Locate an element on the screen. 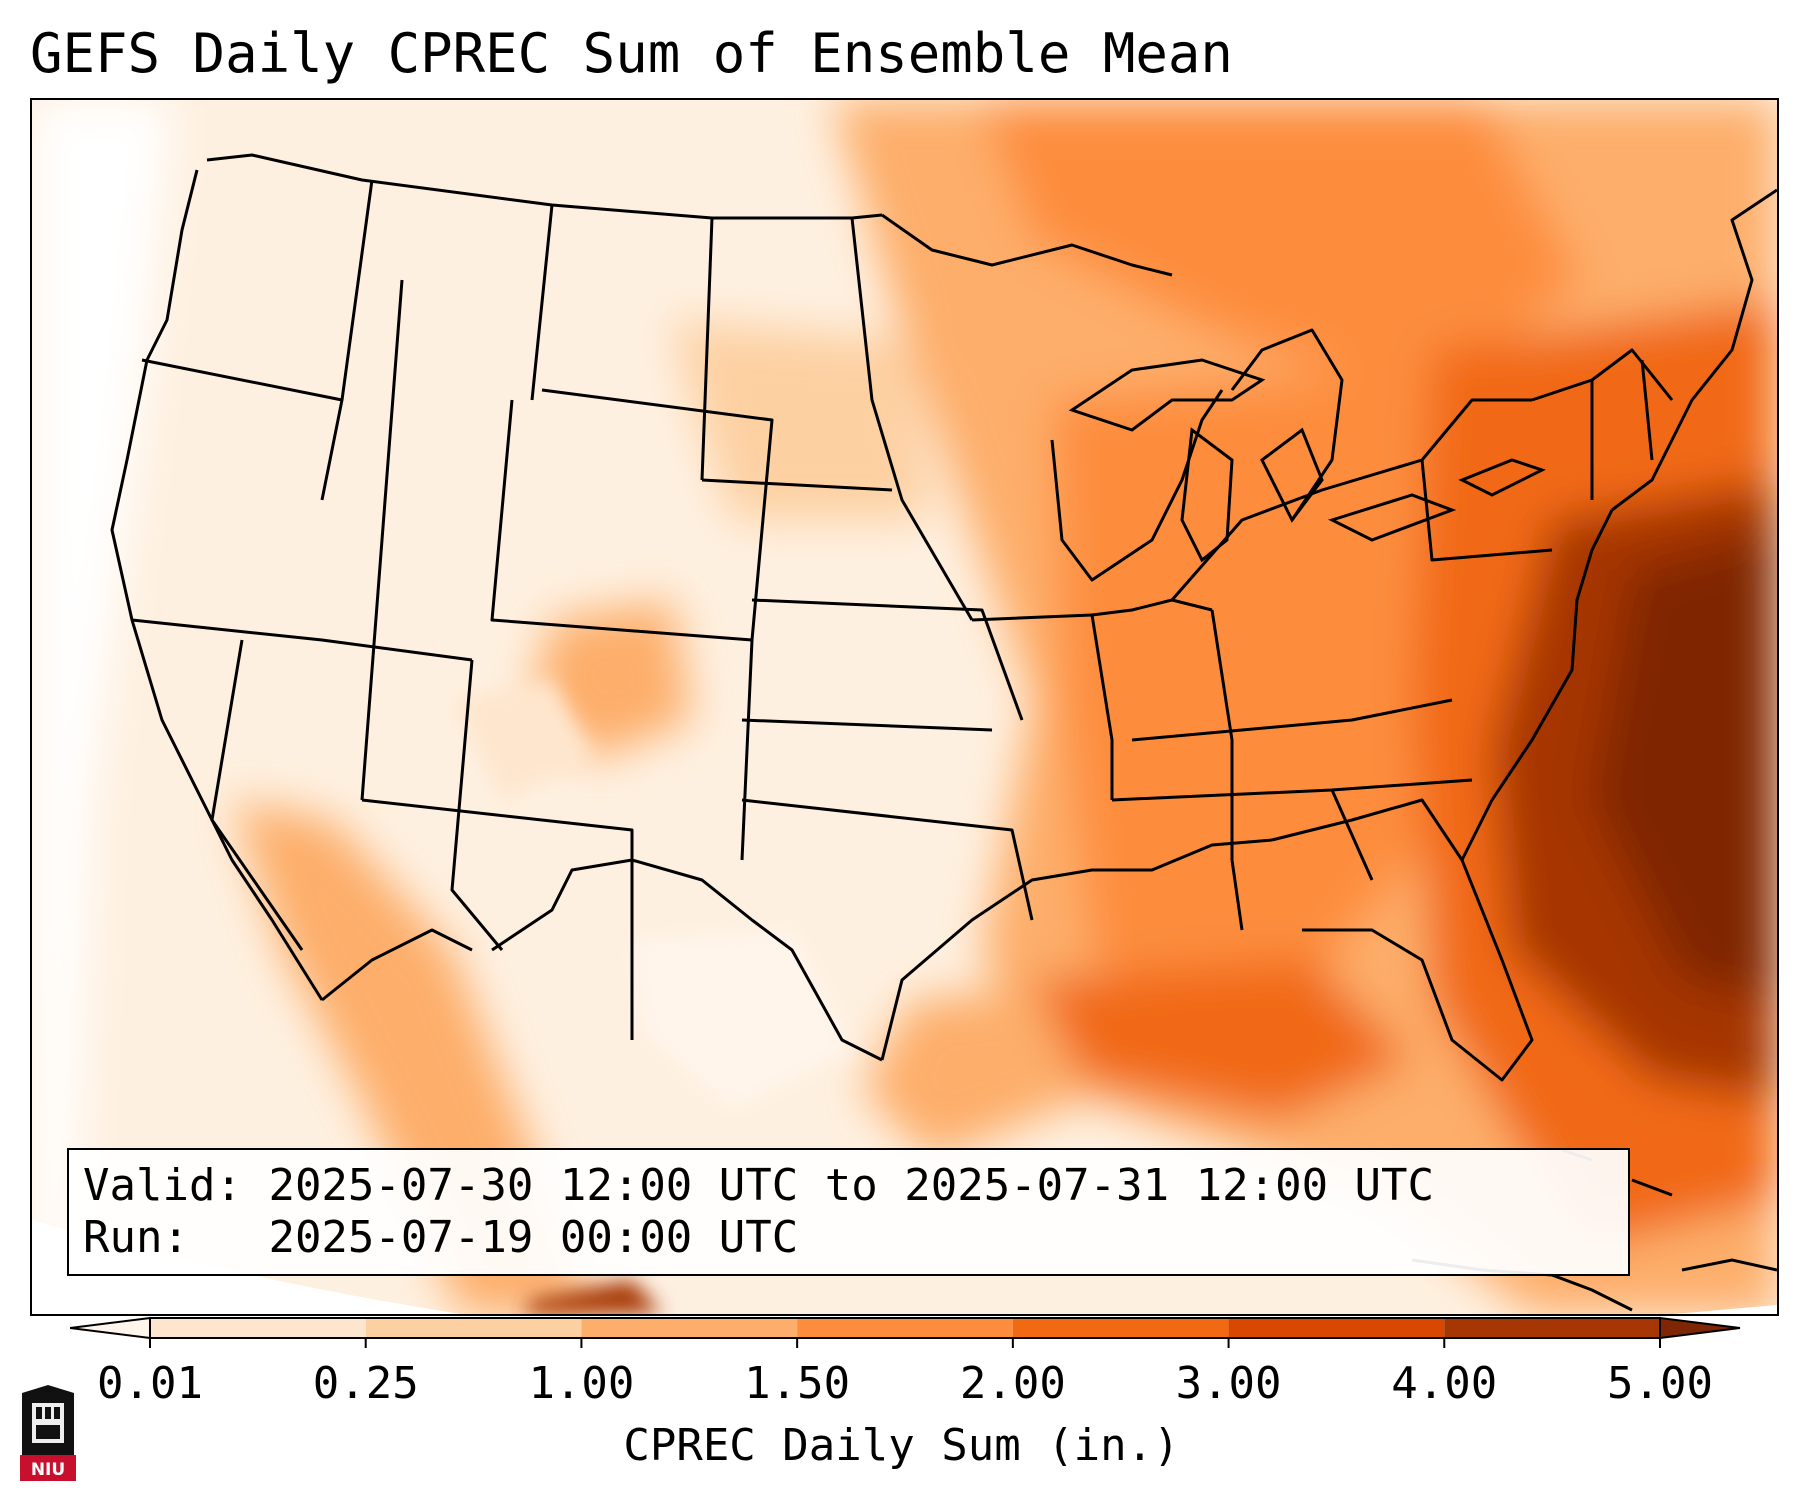  svg-text: NIU is located at coordinates (48, 1470).